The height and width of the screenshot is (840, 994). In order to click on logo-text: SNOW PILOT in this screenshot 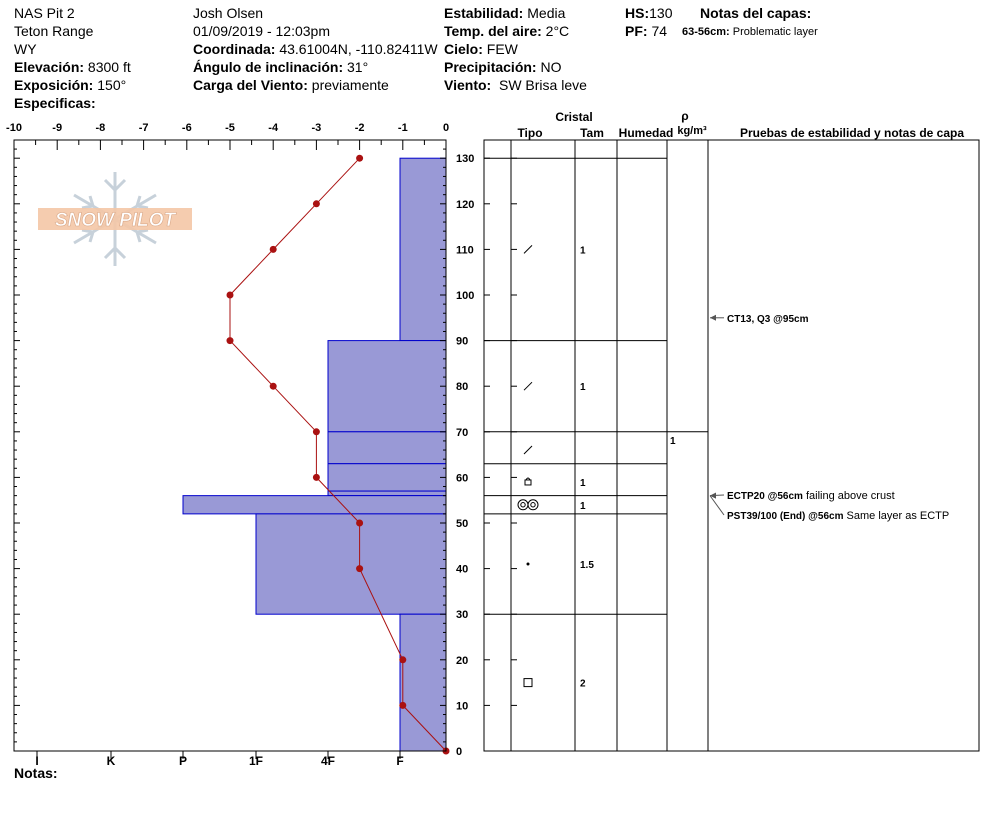, I will do `click(116, 220)`.